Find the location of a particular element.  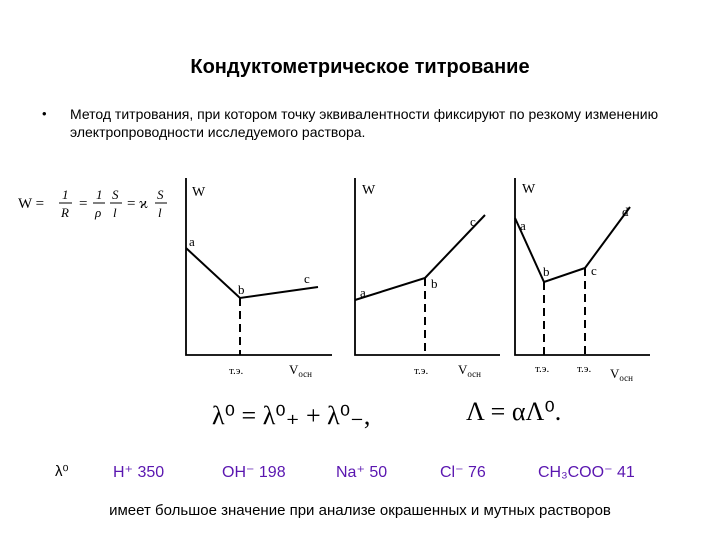

kohlrausch-equation: λ⁰ = λ⁰₊ + λ⁰₋, is located at coordinates (291, 415).